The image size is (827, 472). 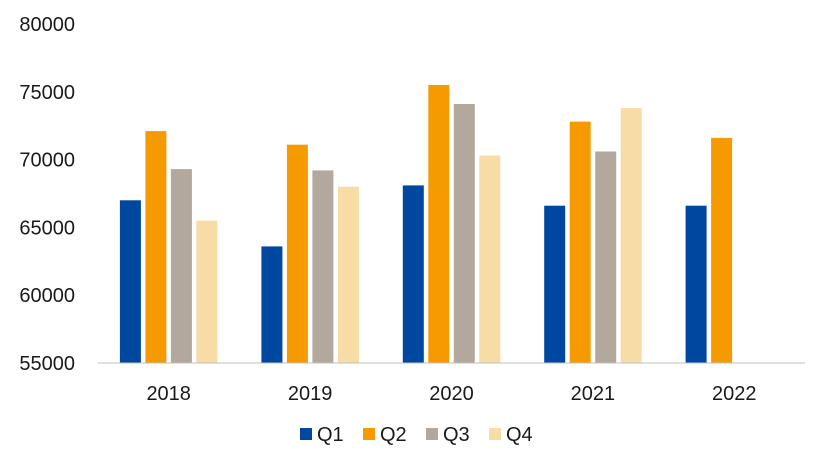 I want to click on y-tick-label: 80000, so click(x=47, y=25).